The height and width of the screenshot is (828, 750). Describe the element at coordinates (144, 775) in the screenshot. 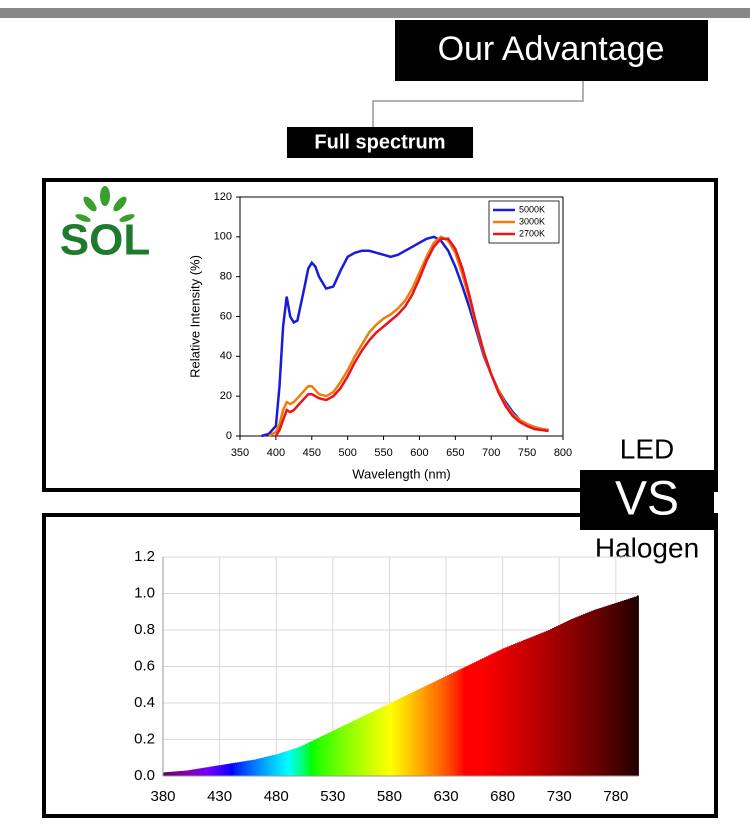

I see `y-tick-label: 0.0` at that location.